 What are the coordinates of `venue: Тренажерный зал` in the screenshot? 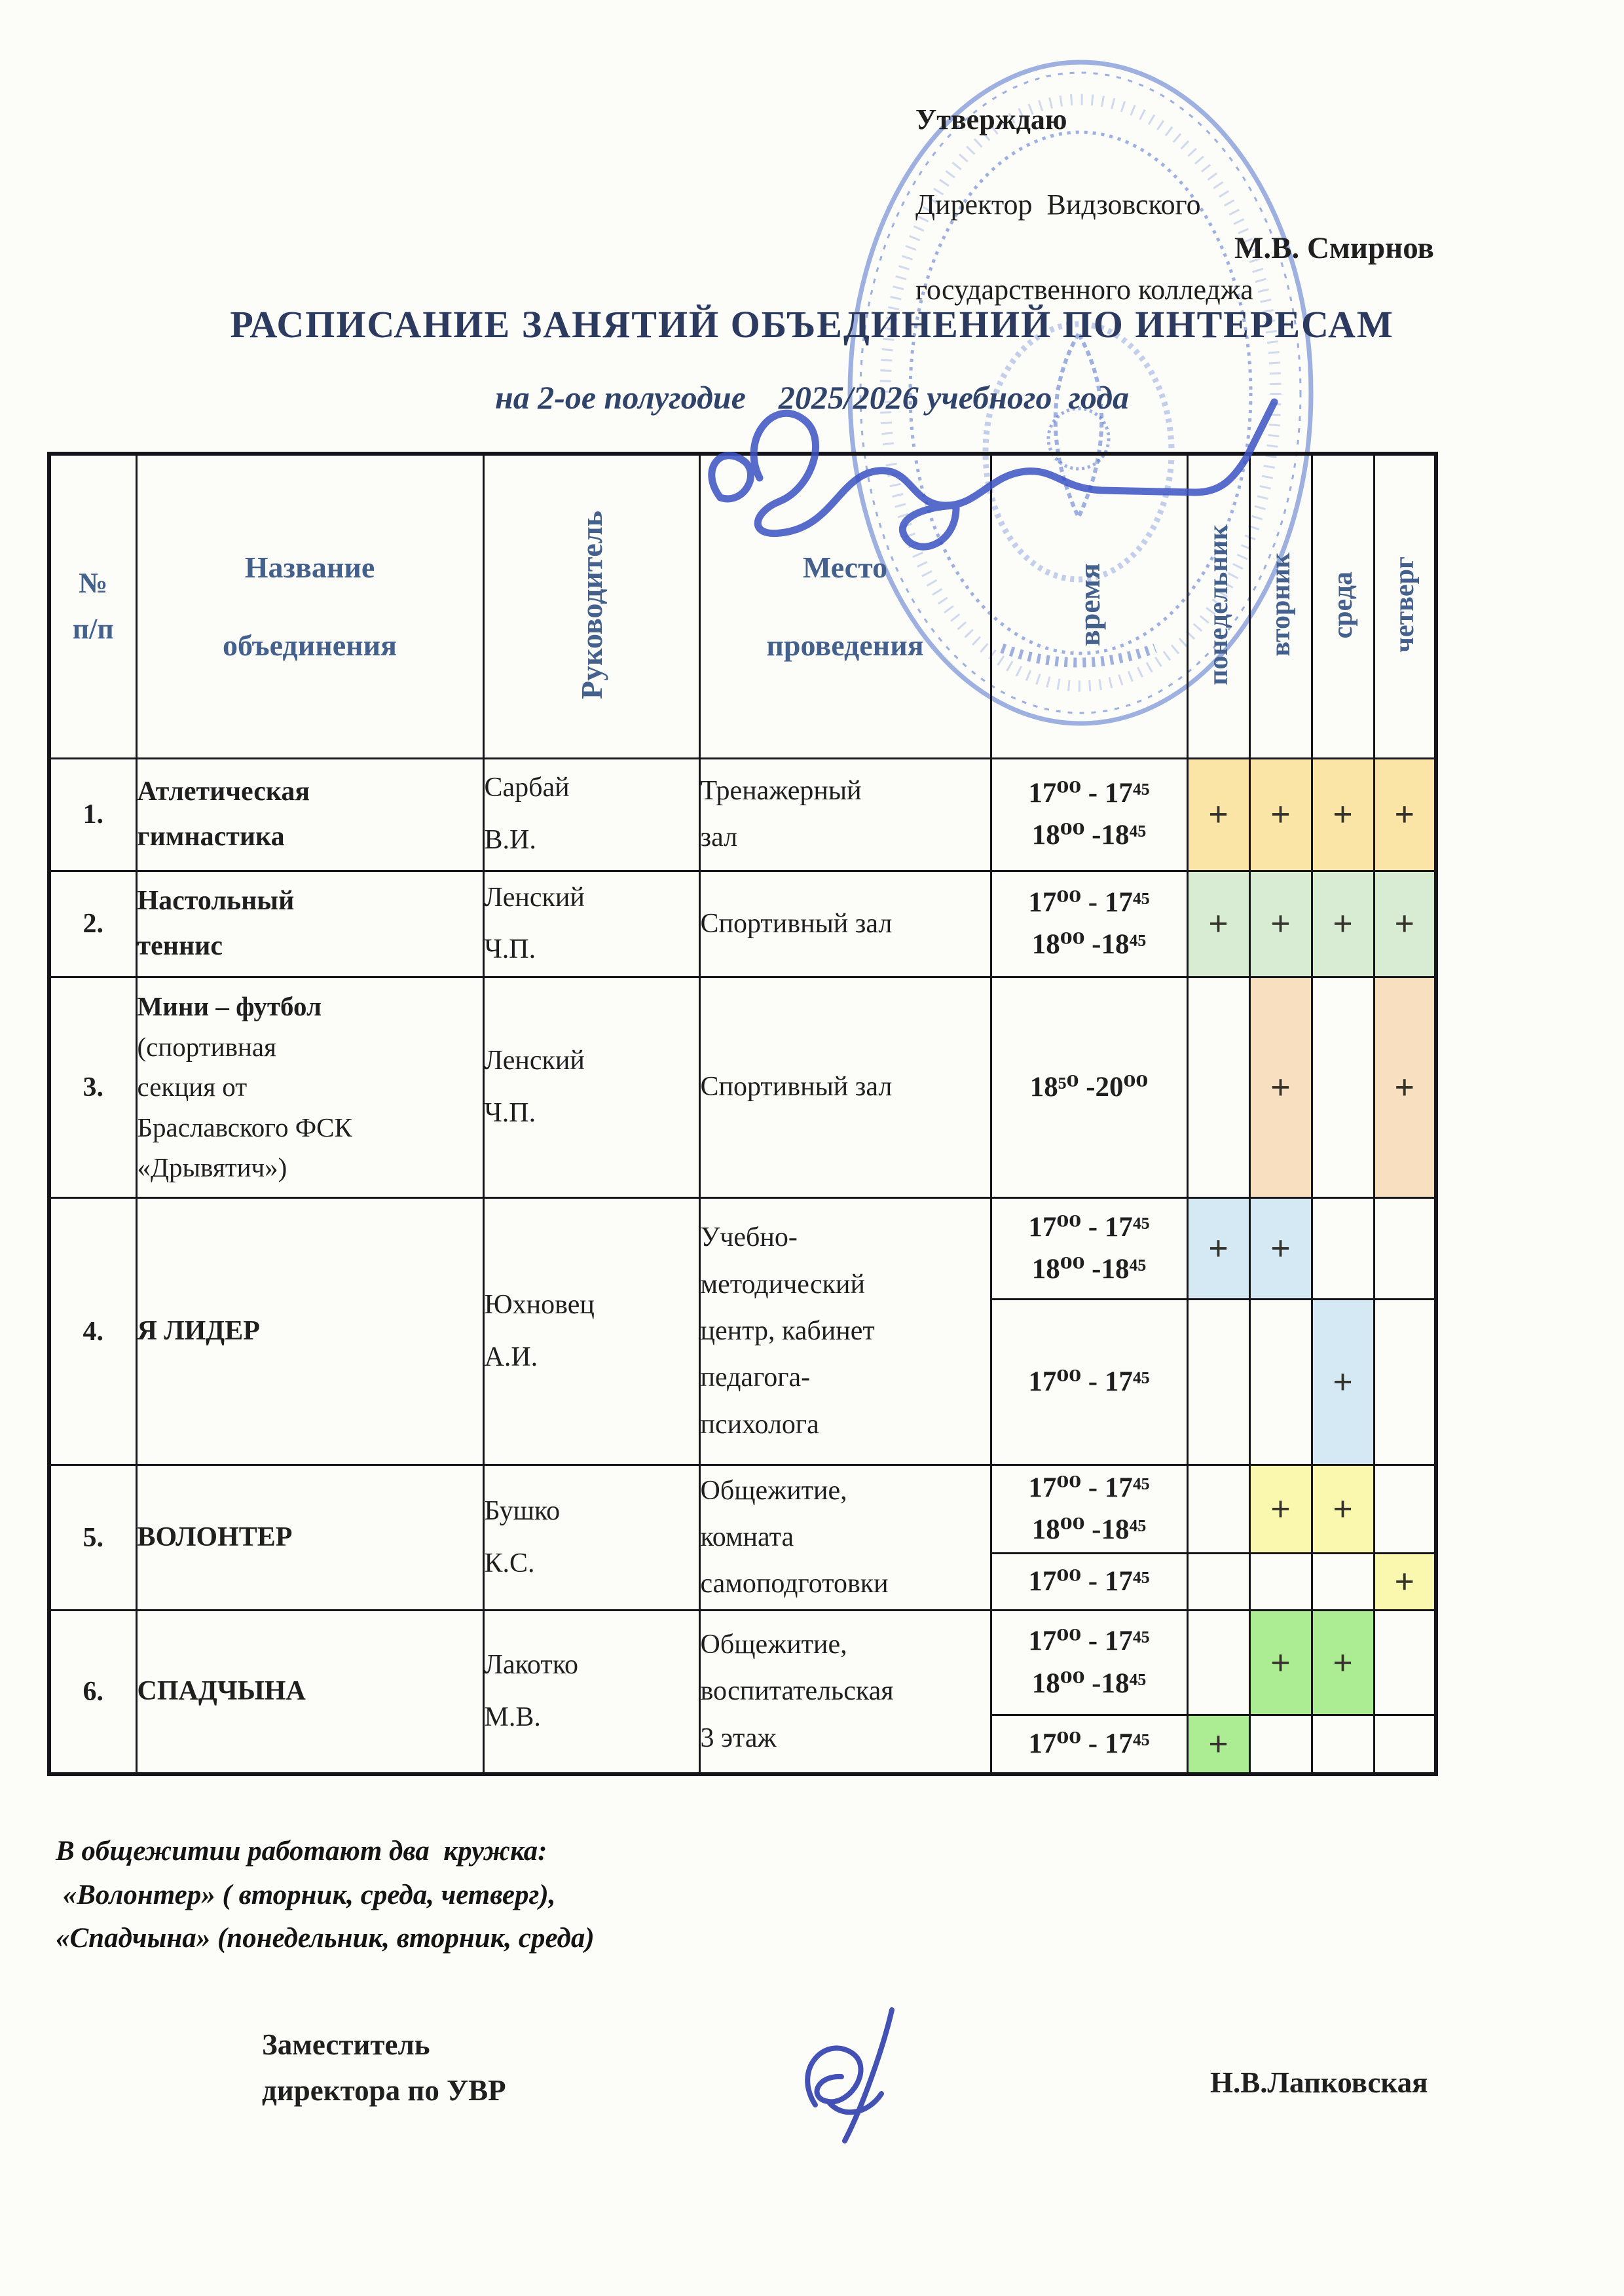 It's located at (845, 814).